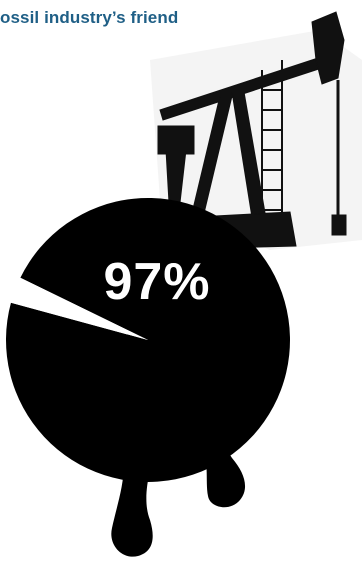 The height and width of the screenshot is (573, 363). Describe the element at coordinates (272, 147) in the screenshot. I see `ladder` at that location.